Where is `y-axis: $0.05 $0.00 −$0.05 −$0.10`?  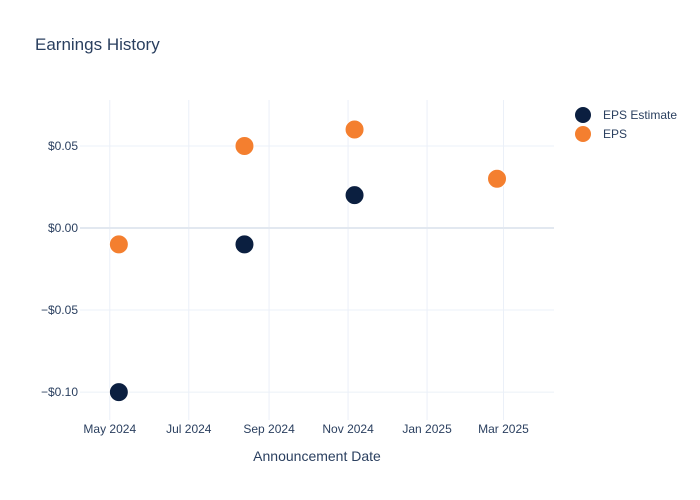
y-axis: $0.05 $0.00 −$0.05 −$0.10 is located at coordinates (59, 269).